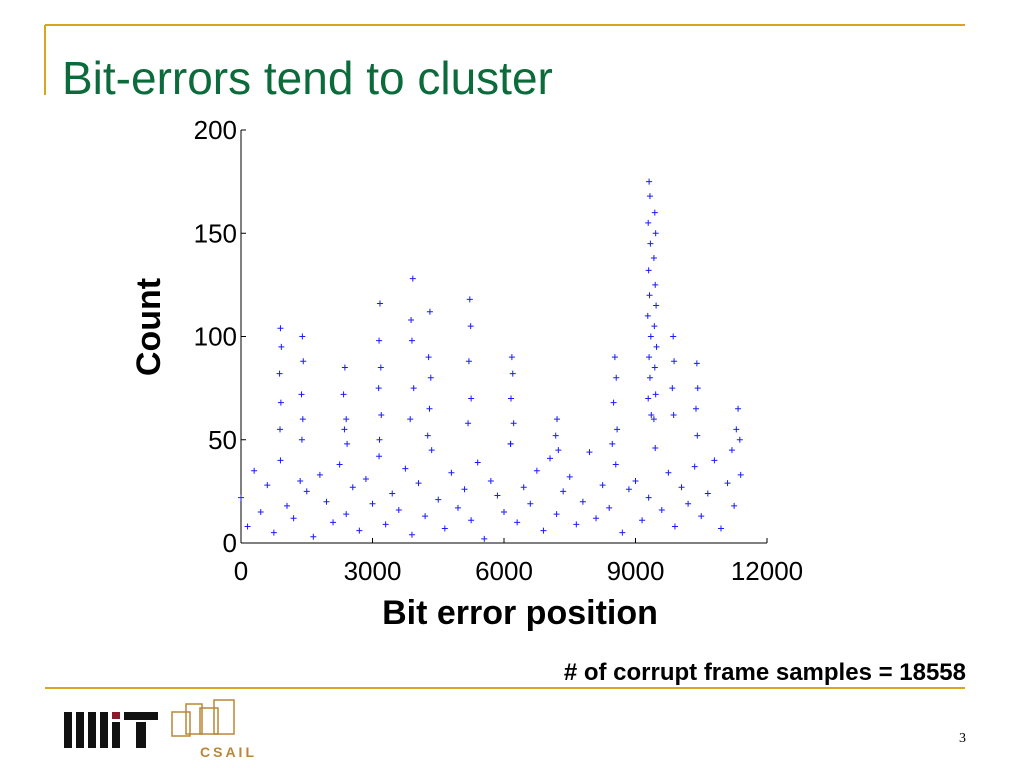  What do you see at coordinates (215, 337) in the screenshot?
I see `y-tick-label: 100` at bounding box center [215, 337].